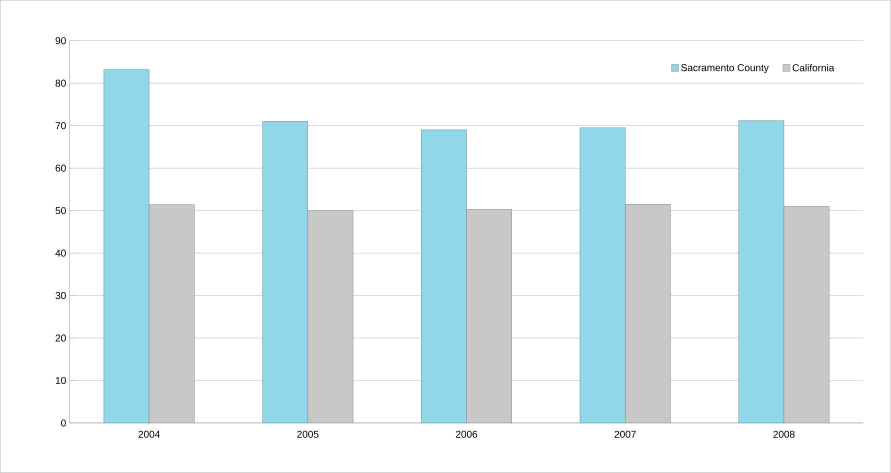  Describe the element at coordinates (61, 40) in the screenshot. I see `y-tick-label: 90` at that location.